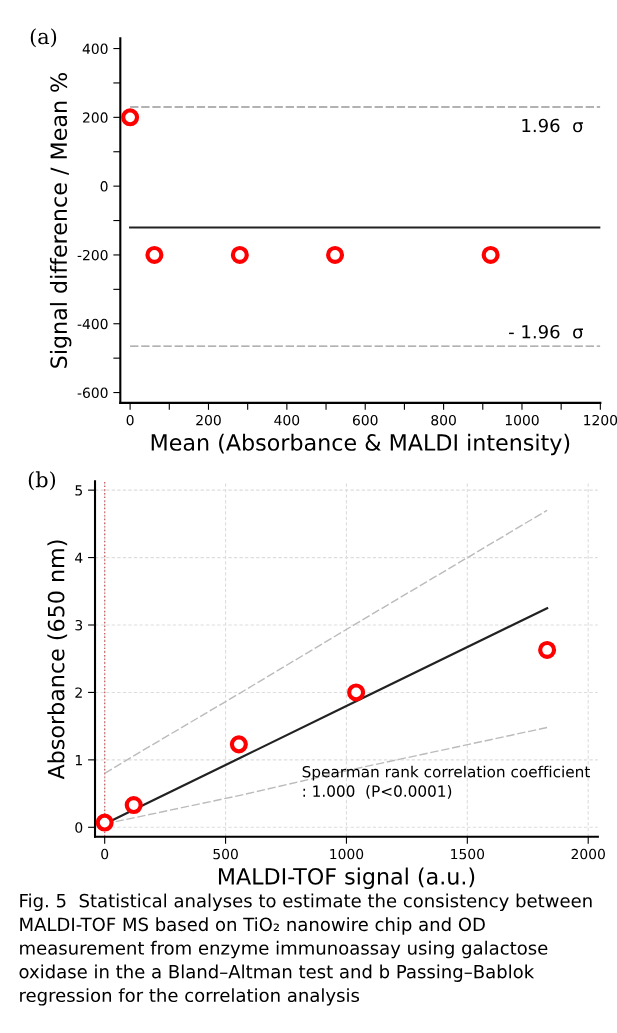 The width and height of the screenshot is (617, 1033). Describe the element at coordinates (60, 220) in the screenshot. I see `y-axis-title: Signal difference / Mean %` at that location.